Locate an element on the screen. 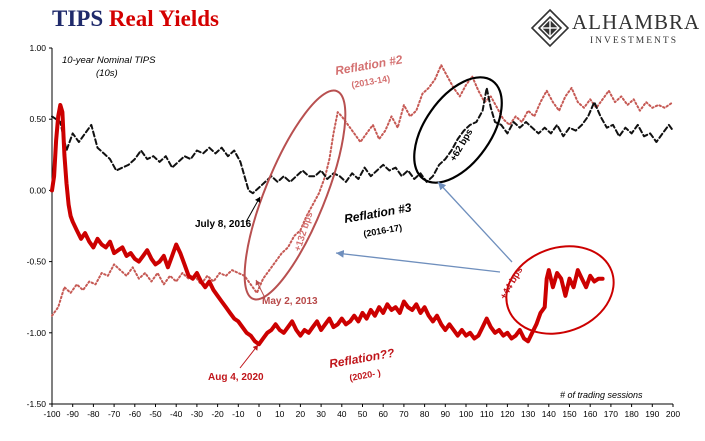 The image size is (705, 441). series-label-line2: (10s) is located at coordinates (107, 73).